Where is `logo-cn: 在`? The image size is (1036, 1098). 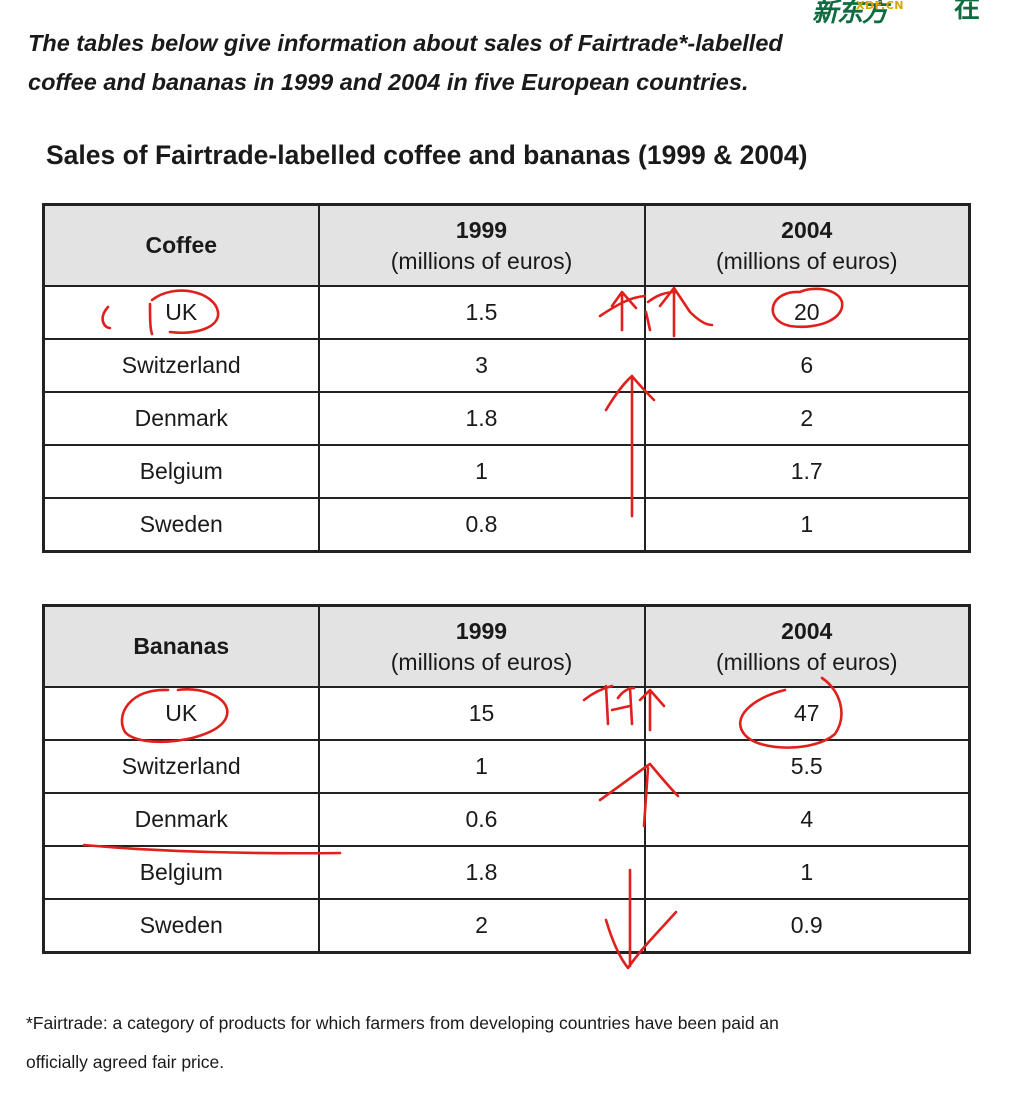 logo-cn: 在 is located at coordinates (967, 12).